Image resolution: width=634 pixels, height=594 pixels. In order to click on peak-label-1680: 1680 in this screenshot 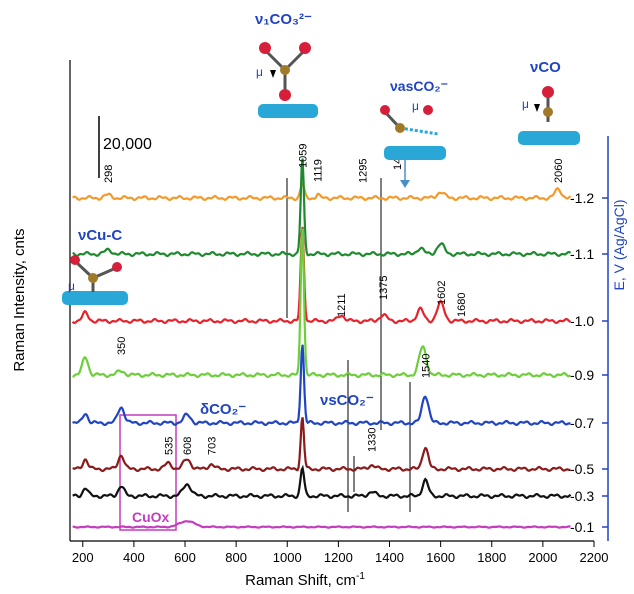, I will do `click(462, 305)`.